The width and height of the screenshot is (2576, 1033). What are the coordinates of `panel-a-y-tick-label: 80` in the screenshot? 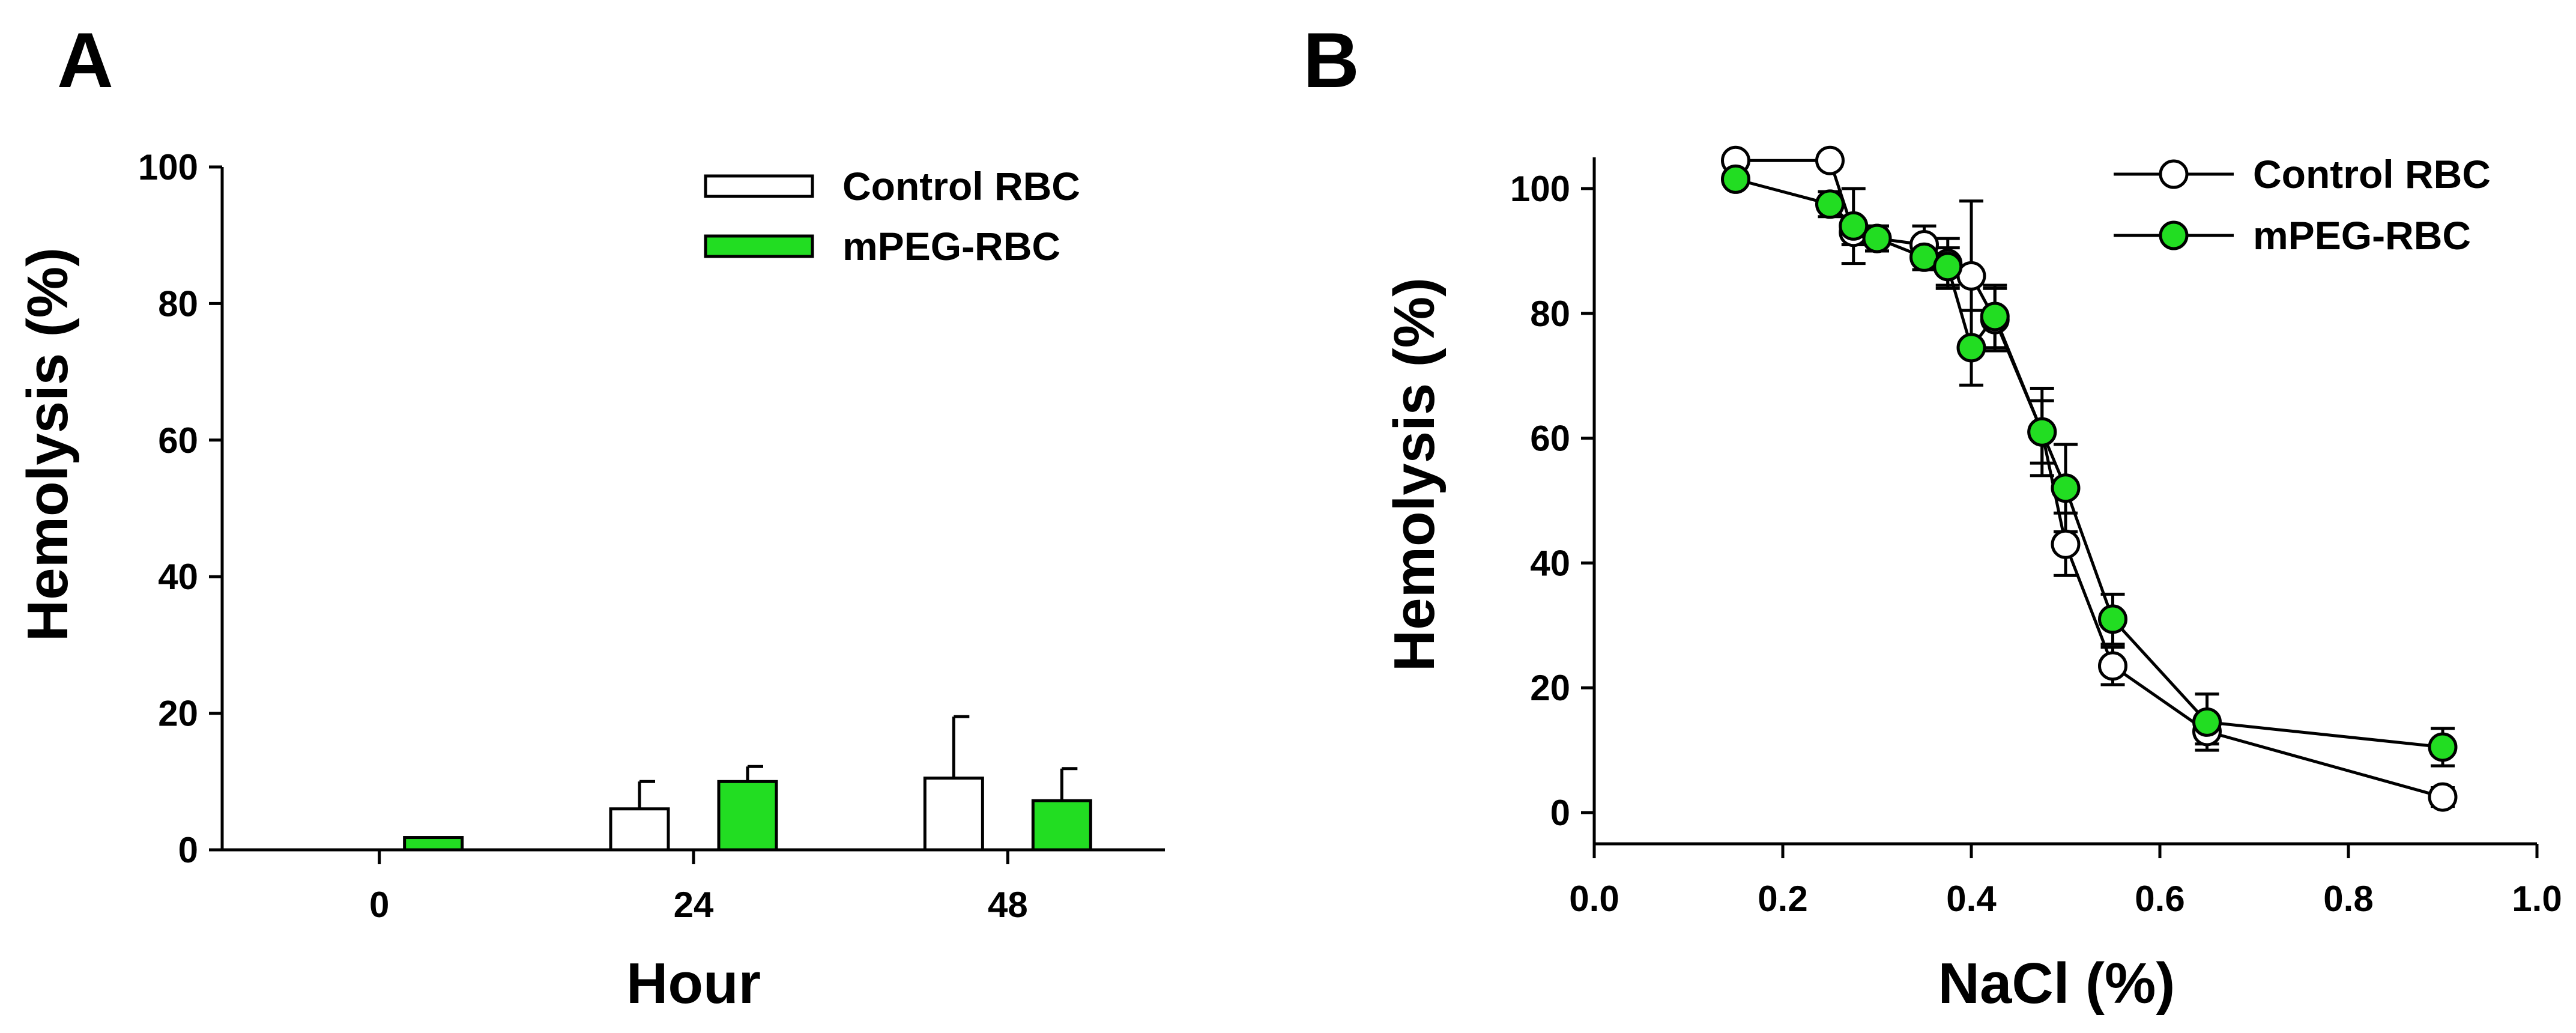 It's located at (178, 303).